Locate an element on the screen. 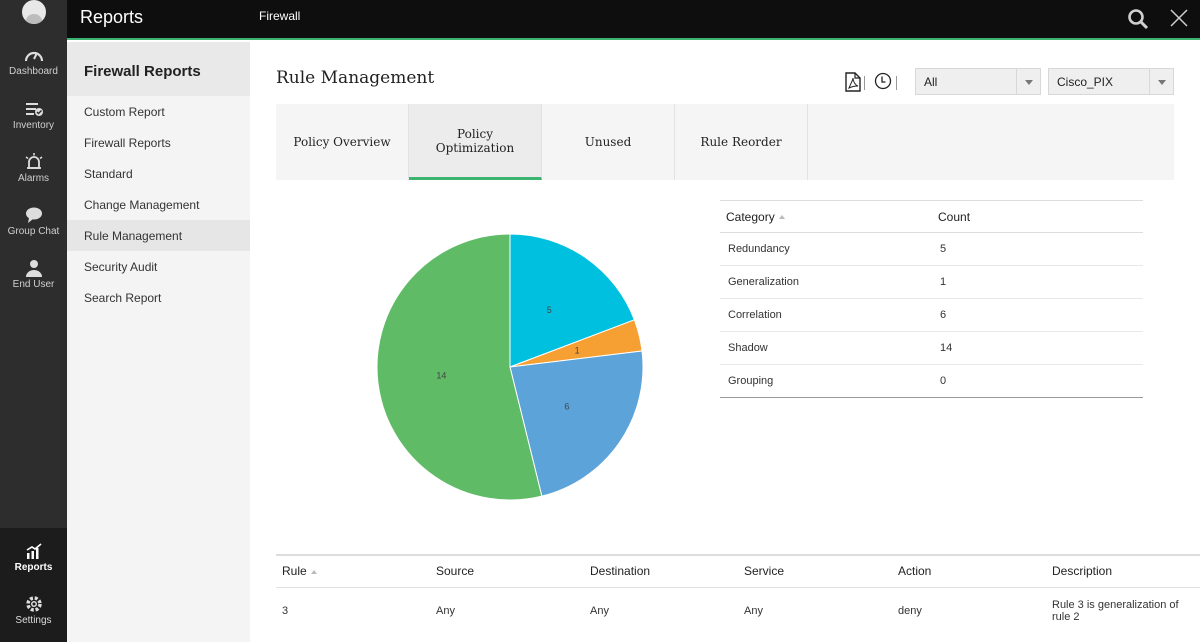  rail-label: Settings is located at coordinates (33, 620).